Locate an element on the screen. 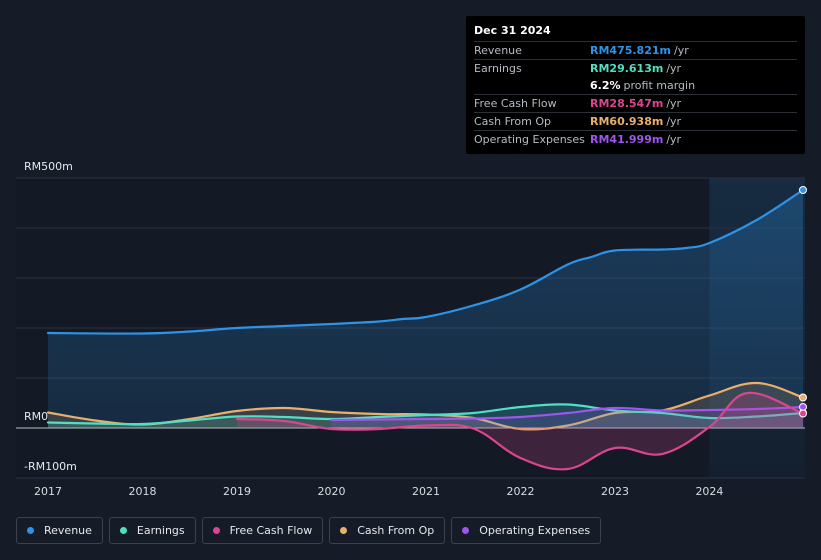  tooltip-row-revenue: Revenue RM475.821m /yr is located at coordinates (635, 50).